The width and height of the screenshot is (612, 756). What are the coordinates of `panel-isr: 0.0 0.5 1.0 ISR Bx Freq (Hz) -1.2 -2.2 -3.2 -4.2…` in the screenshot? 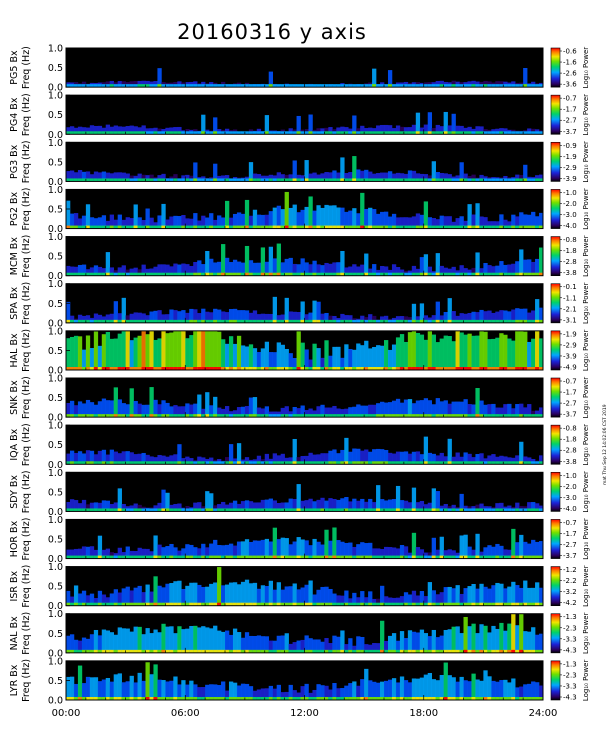 It's located at (299, 587).